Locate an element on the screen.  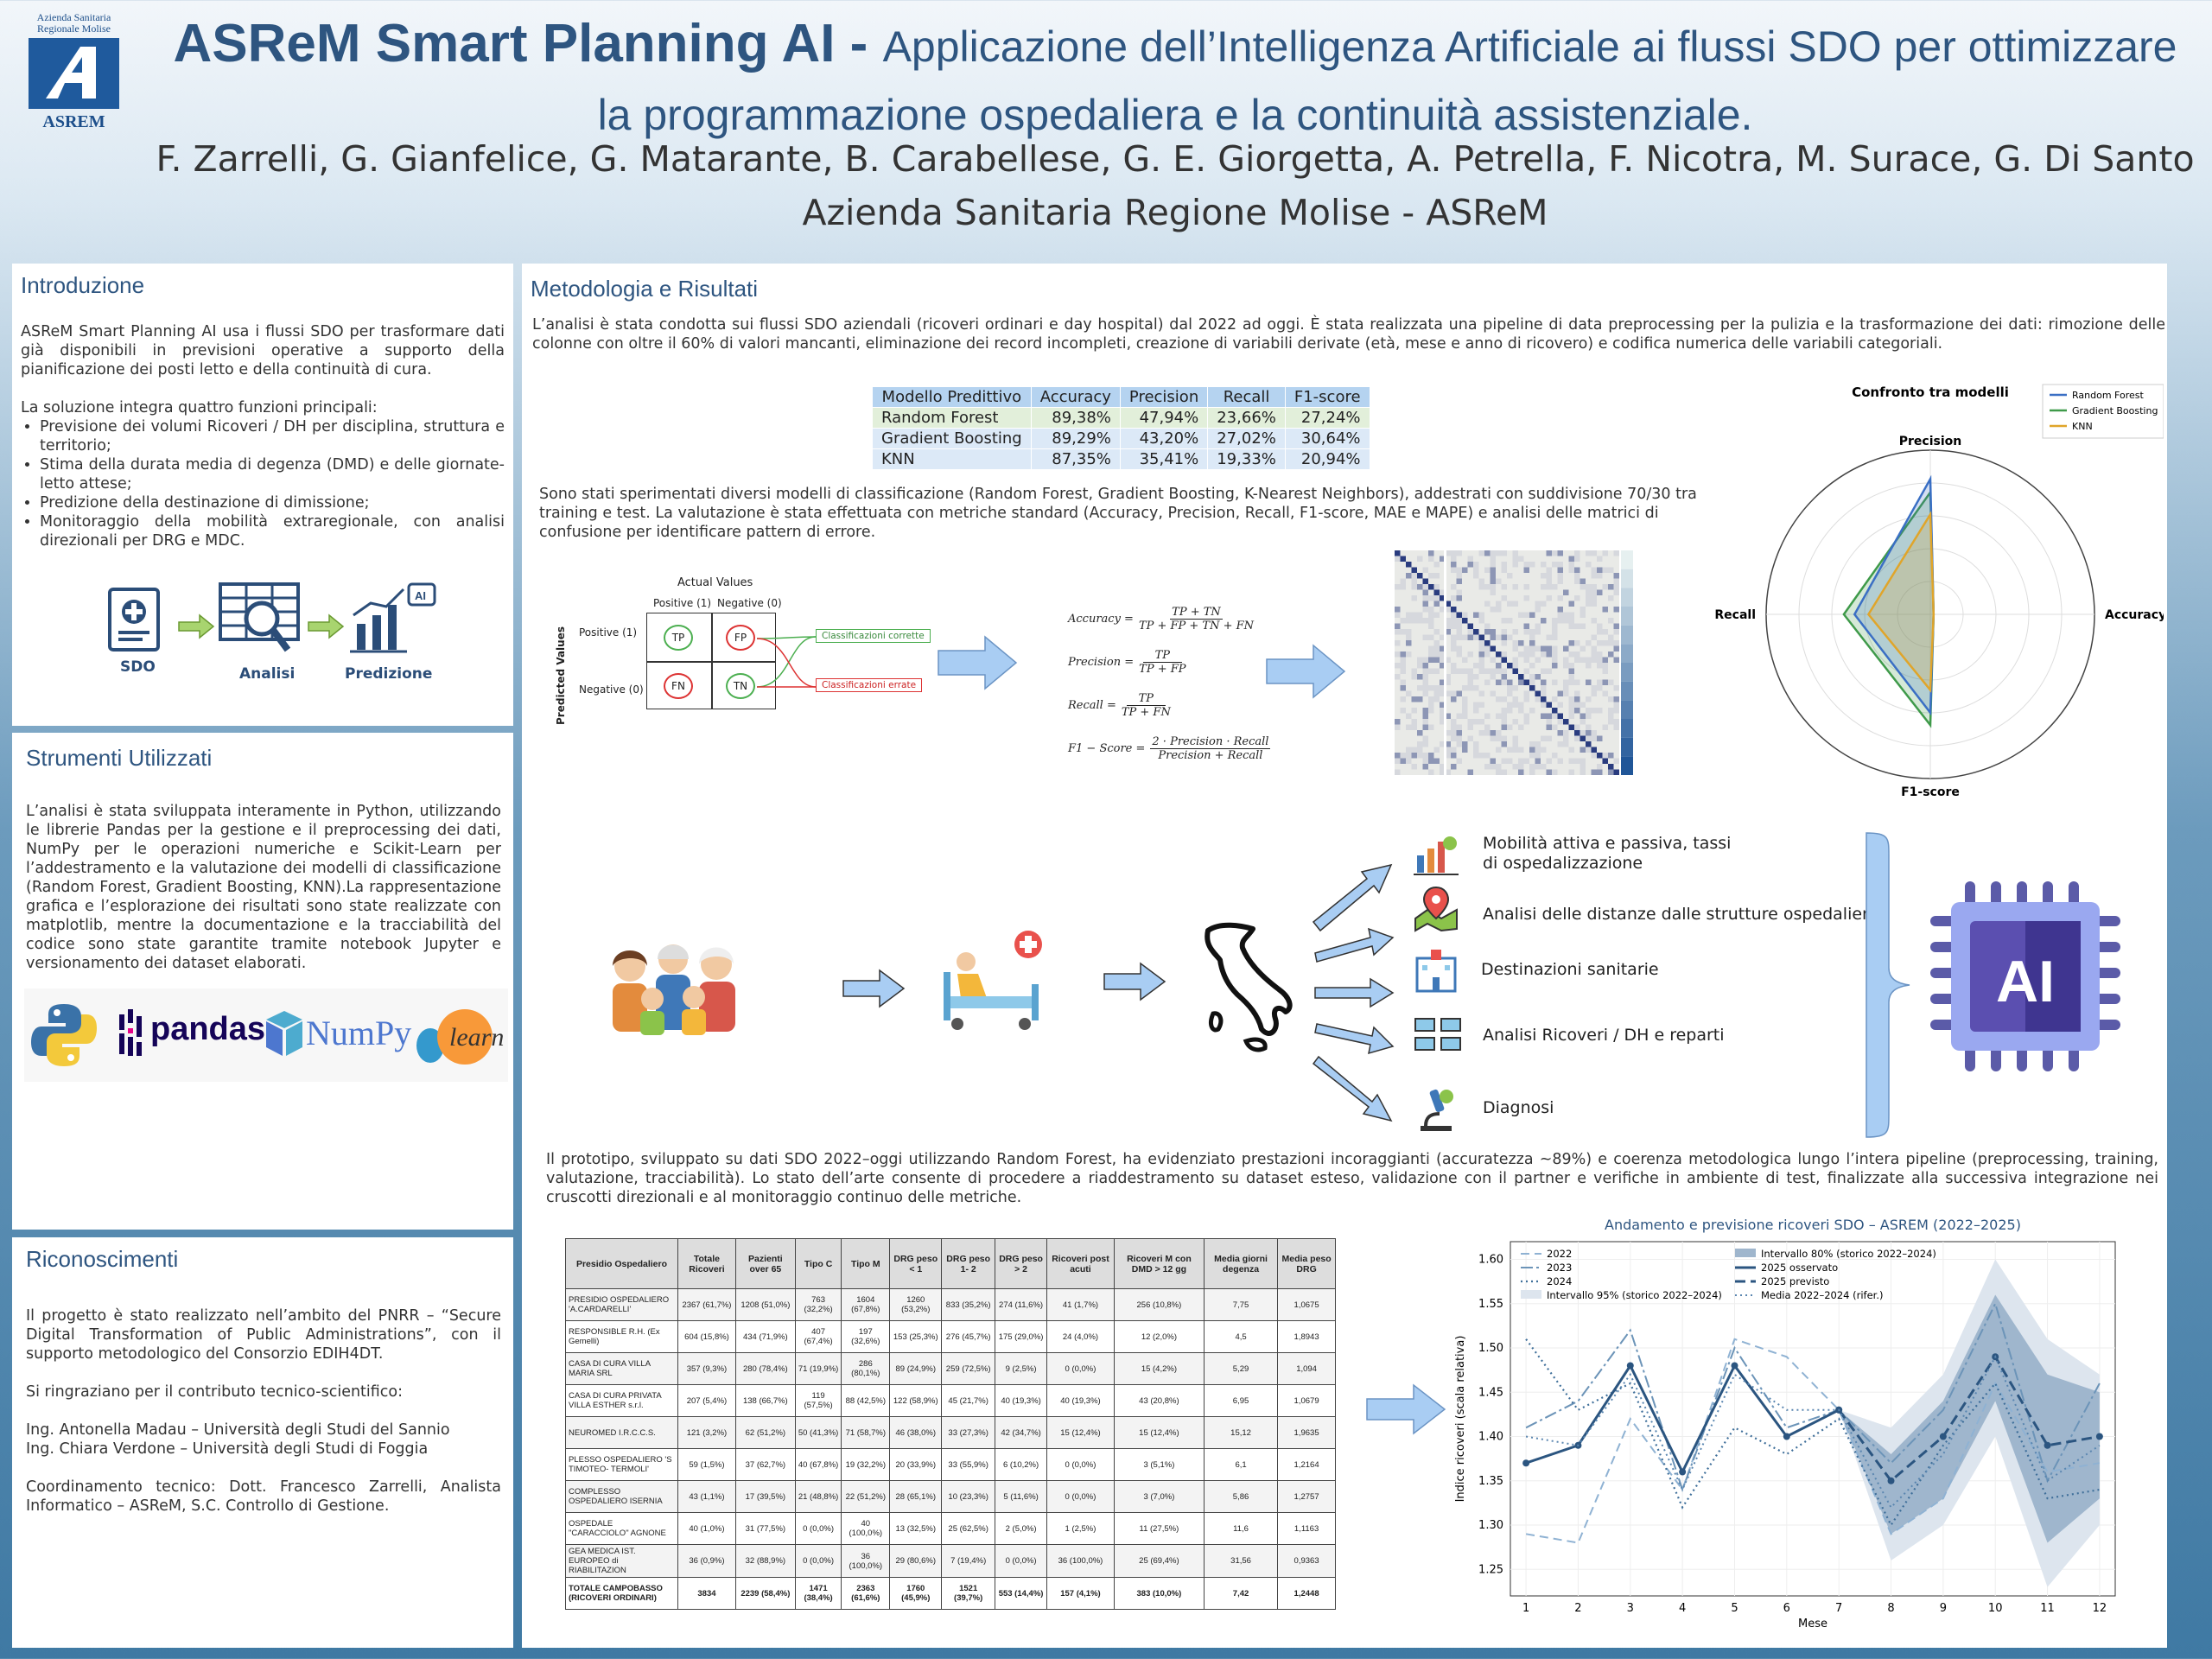
model-table-col: Precision is located at coordinates (1164, 397).